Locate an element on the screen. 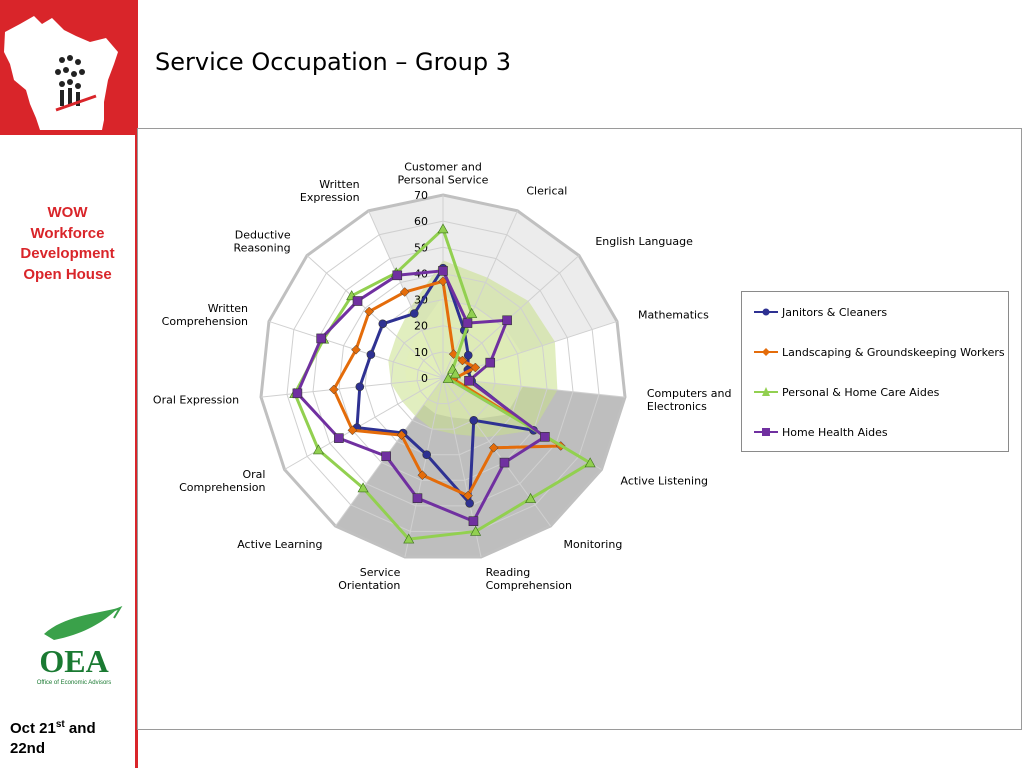 The width and height of the screenshot is (1024, 768). category-label: Deductive is located at coordinates (263, 234).